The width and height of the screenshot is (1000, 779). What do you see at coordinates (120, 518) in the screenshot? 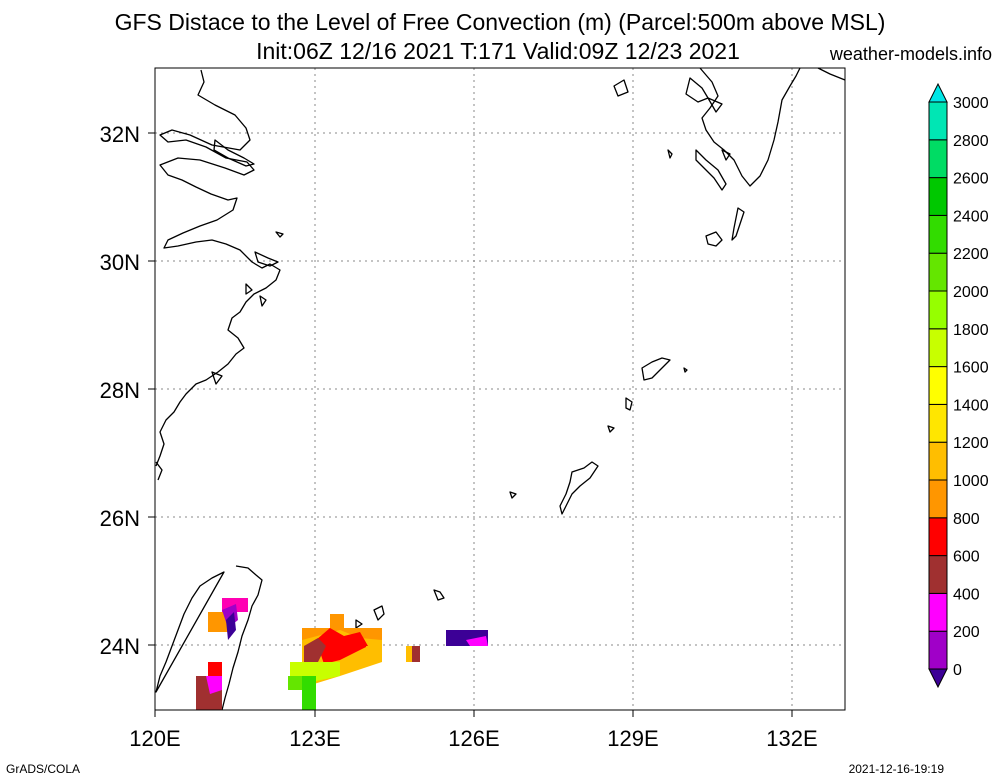
I see `lat-label-26n: 26N` at bounding box center [120, 518].